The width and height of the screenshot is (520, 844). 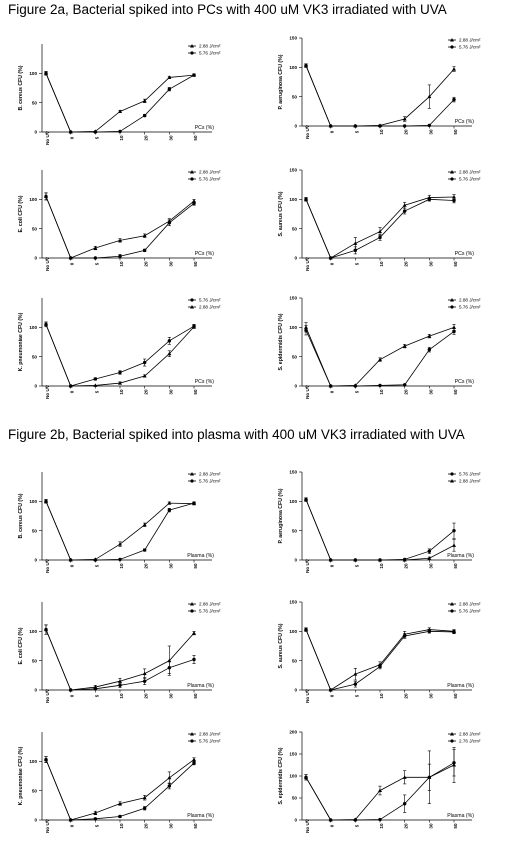 I want to click on y-axis-label: E. coli CFU (%), so click(x=21, y=645).